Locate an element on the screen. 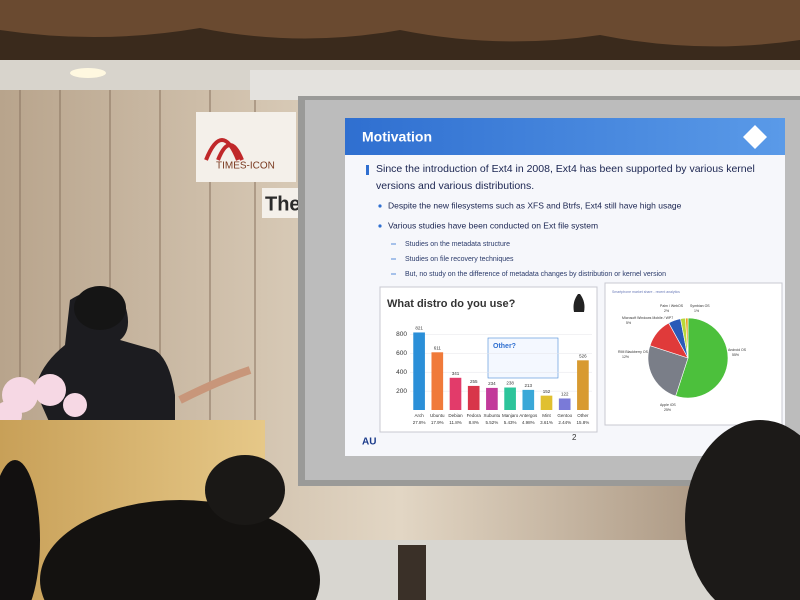 This screenshot has height=600, width=800. tux is located at coordinates (579, 303).